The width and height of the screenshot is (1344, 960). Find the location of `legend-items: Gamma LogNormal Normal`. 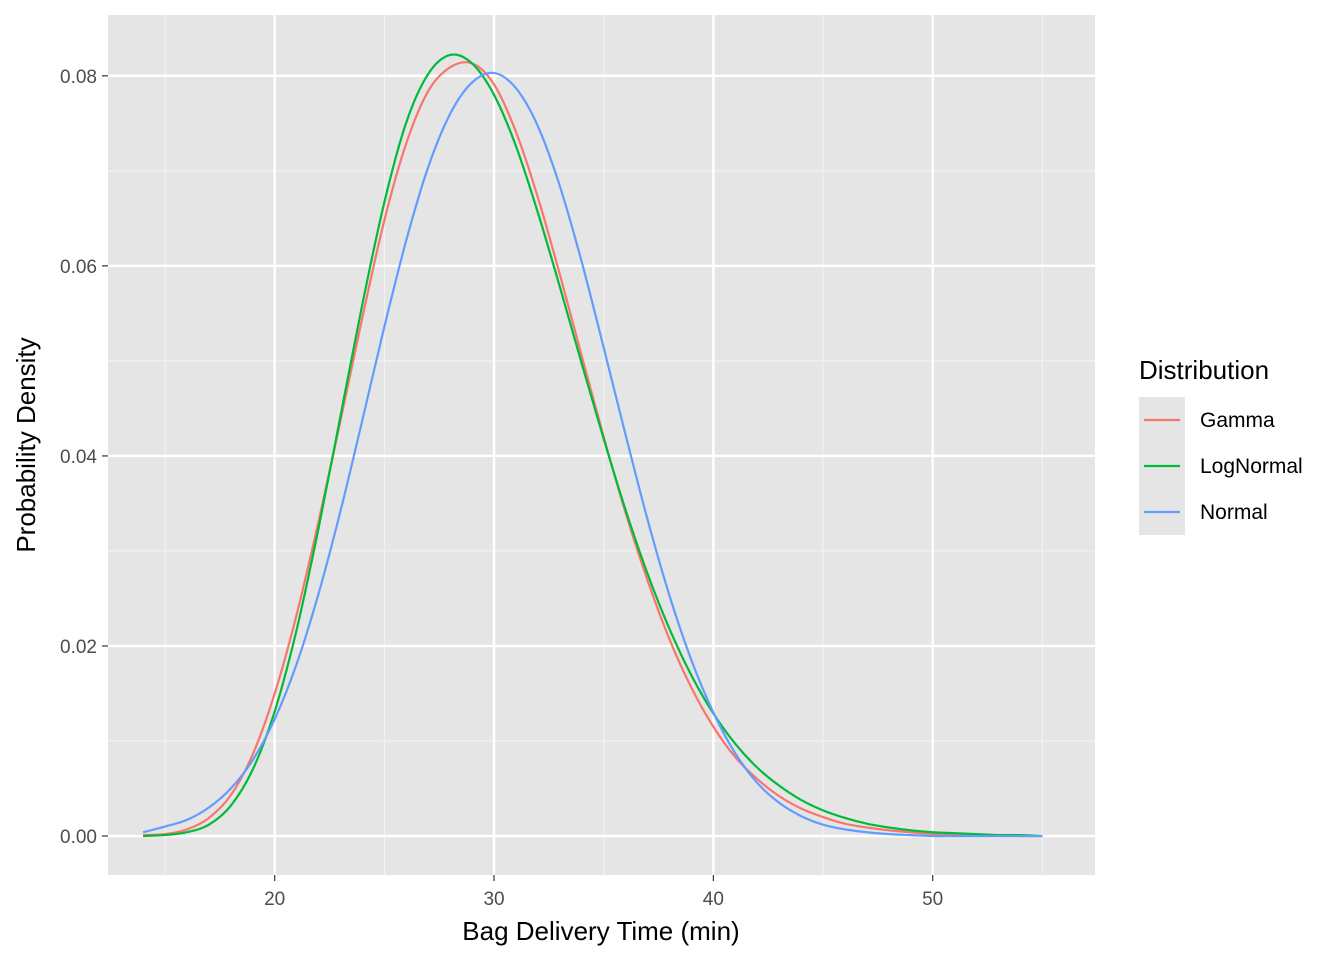

legend-items: Gamma LogNormal Normal is located at coordinates (1223, 466).